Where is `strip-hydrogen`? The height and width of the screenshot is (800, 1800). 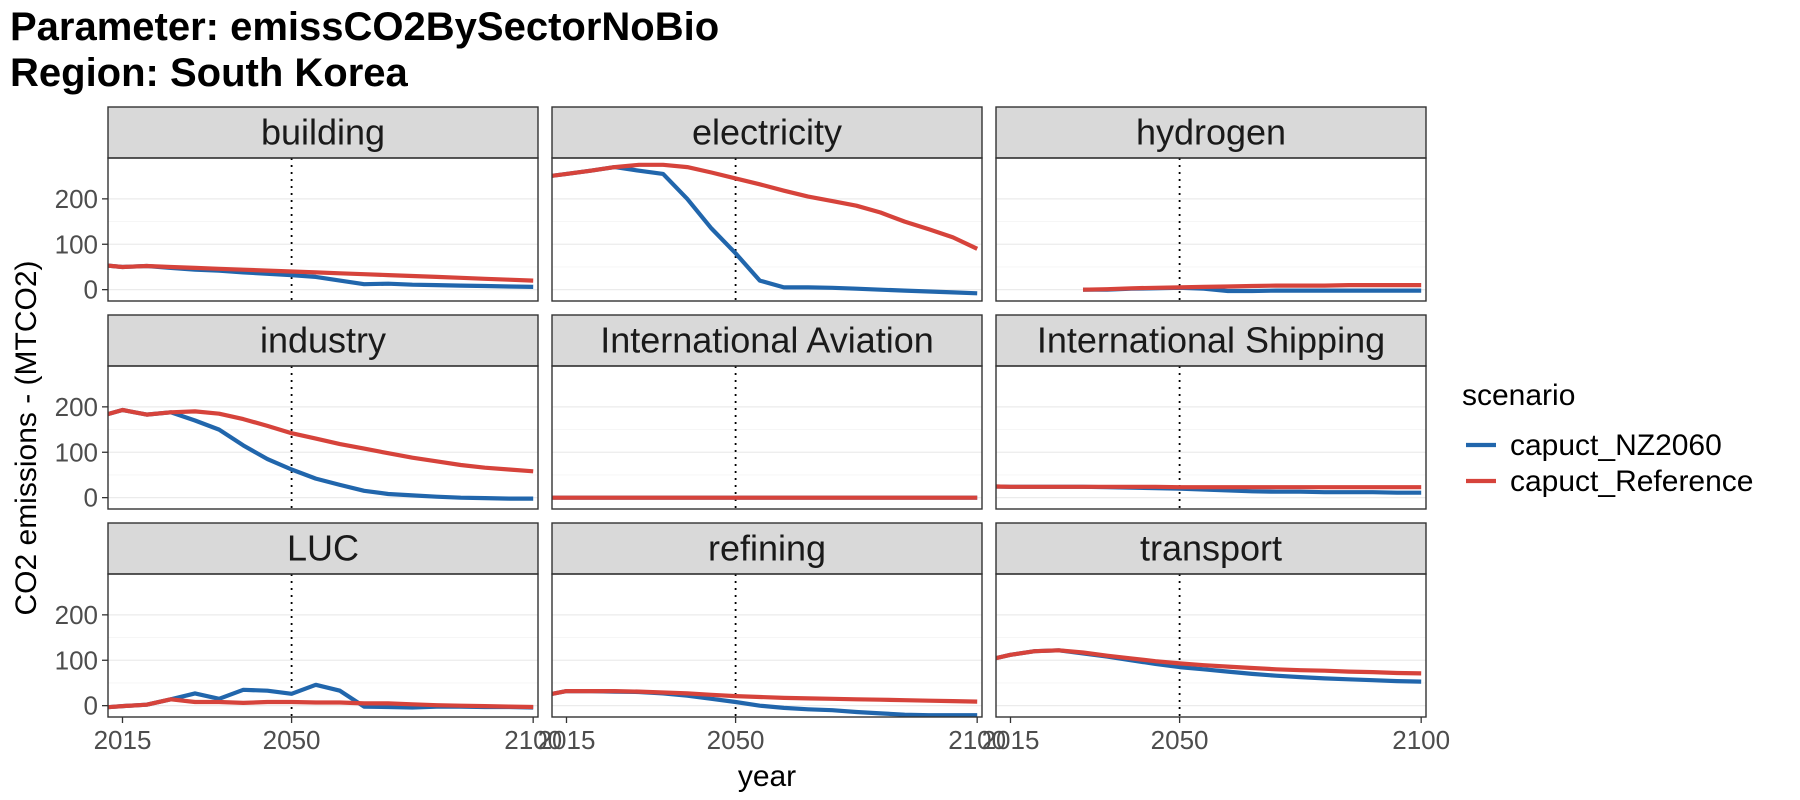 strip-hydrogen is located at coordinates (1211, 132).